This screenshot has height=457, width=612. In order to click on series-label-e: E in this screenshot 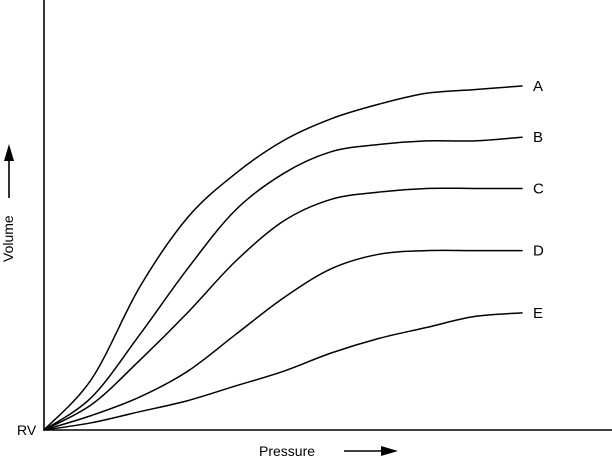, I will do `click(538, 313)`.